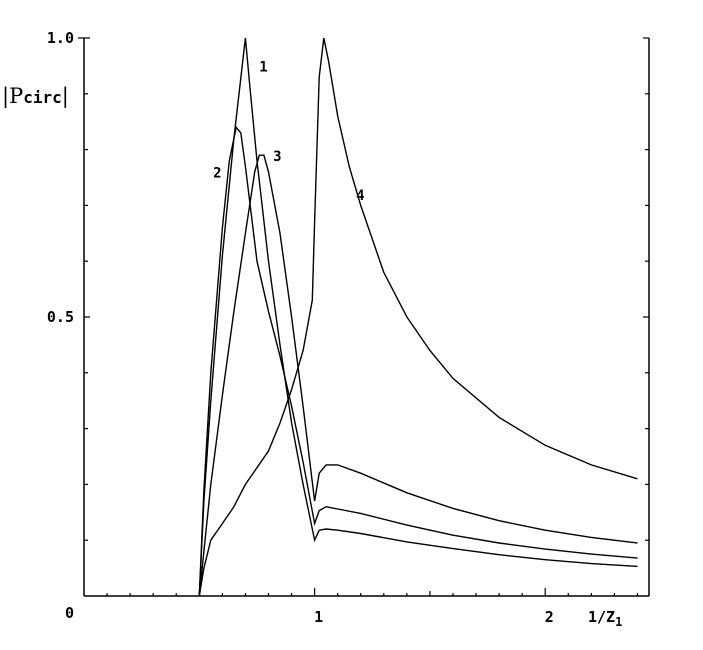 The image size is (703, 650). I want to click on y-tick-label: 0.5, so click(60, 317).